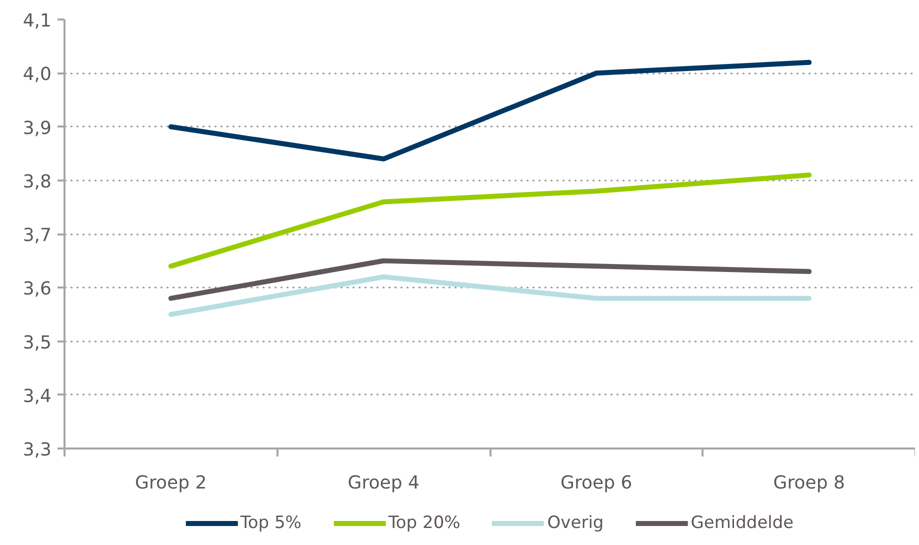  Describe the element at coordinates (742, 523) in the screenshot. I see `legend-label: Gemiddelde` at that location.